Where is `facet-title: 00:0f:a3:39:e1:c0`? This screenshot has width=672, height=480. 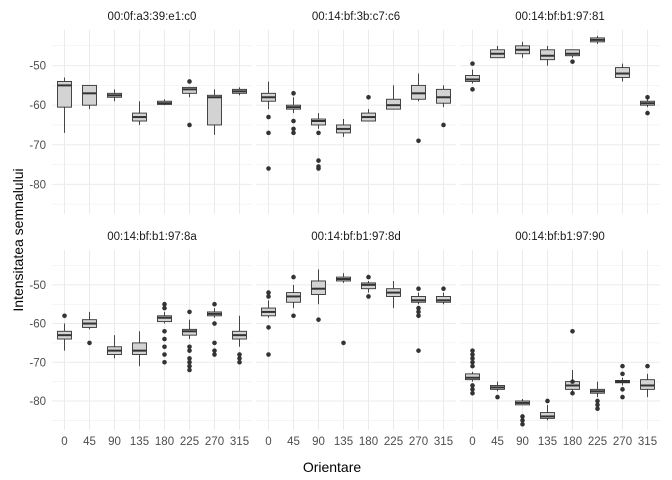 facet-title: 00:0f:a3:39:e1:c0 is located at coordinates (152, 17).